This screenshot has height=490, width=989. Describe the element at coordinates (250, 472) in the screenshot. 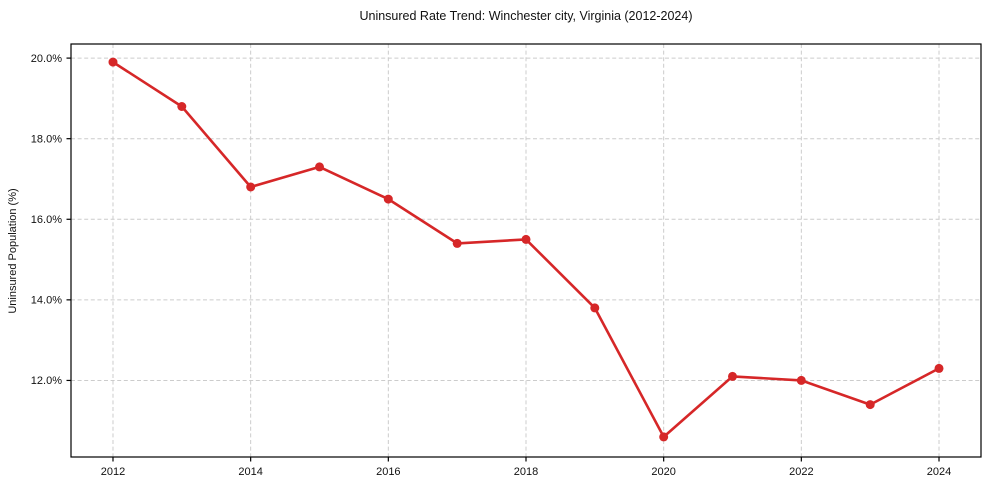

I see `x-tick-label: 2014` at that location.